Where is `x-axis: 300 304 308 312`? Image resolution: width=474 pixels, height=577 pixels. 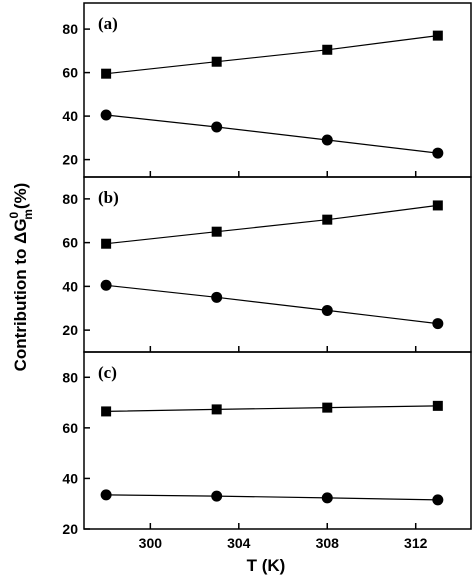
x-axis: 300 304 308 312 is located at coordinates (283, 543).